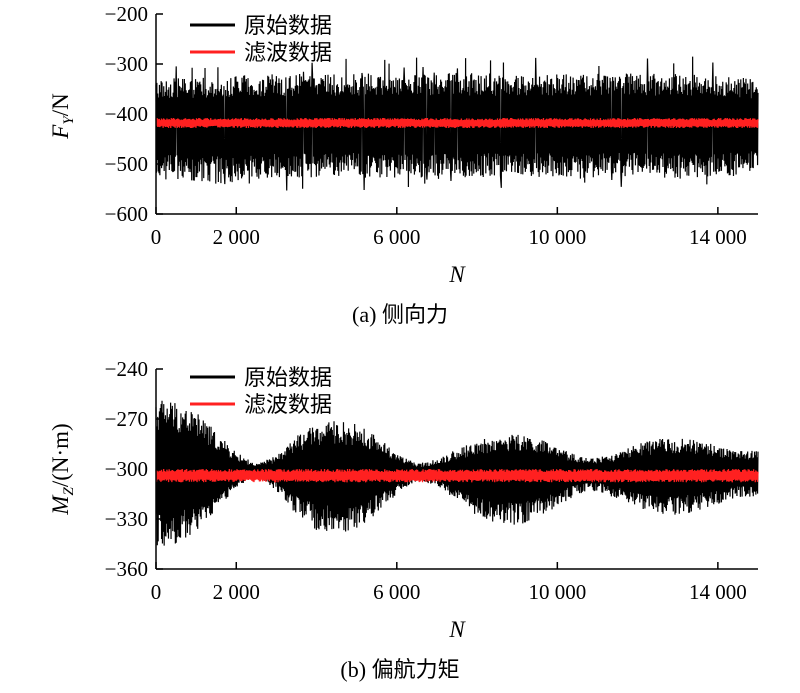  I want to click on y-tick-label: −600, so click(126, 214).